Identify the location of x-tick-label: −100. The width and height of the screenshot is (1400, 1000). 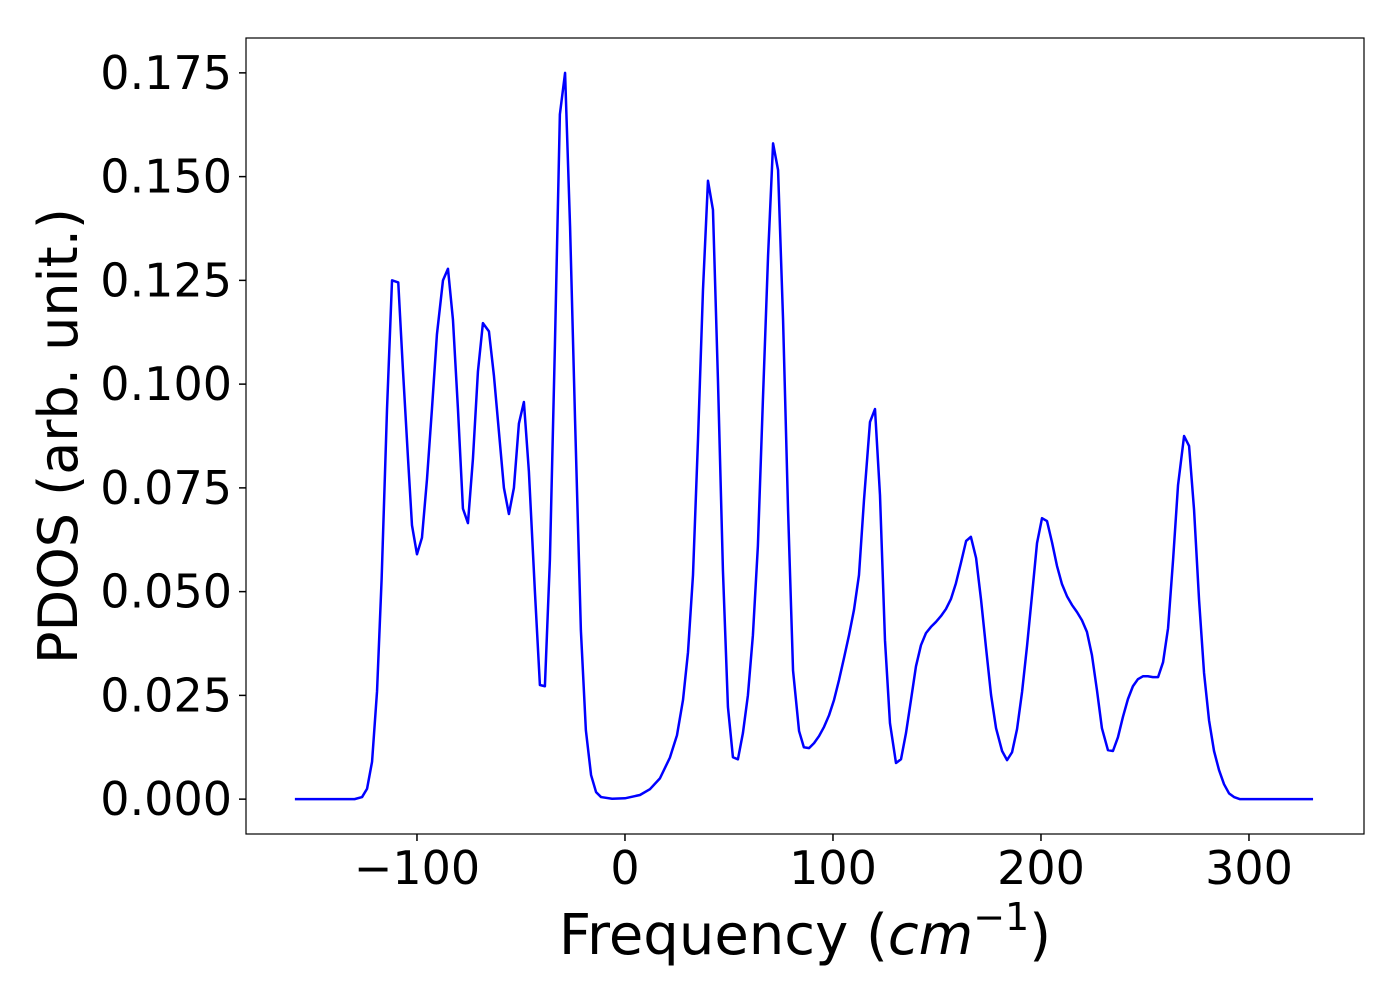
(417, 868).